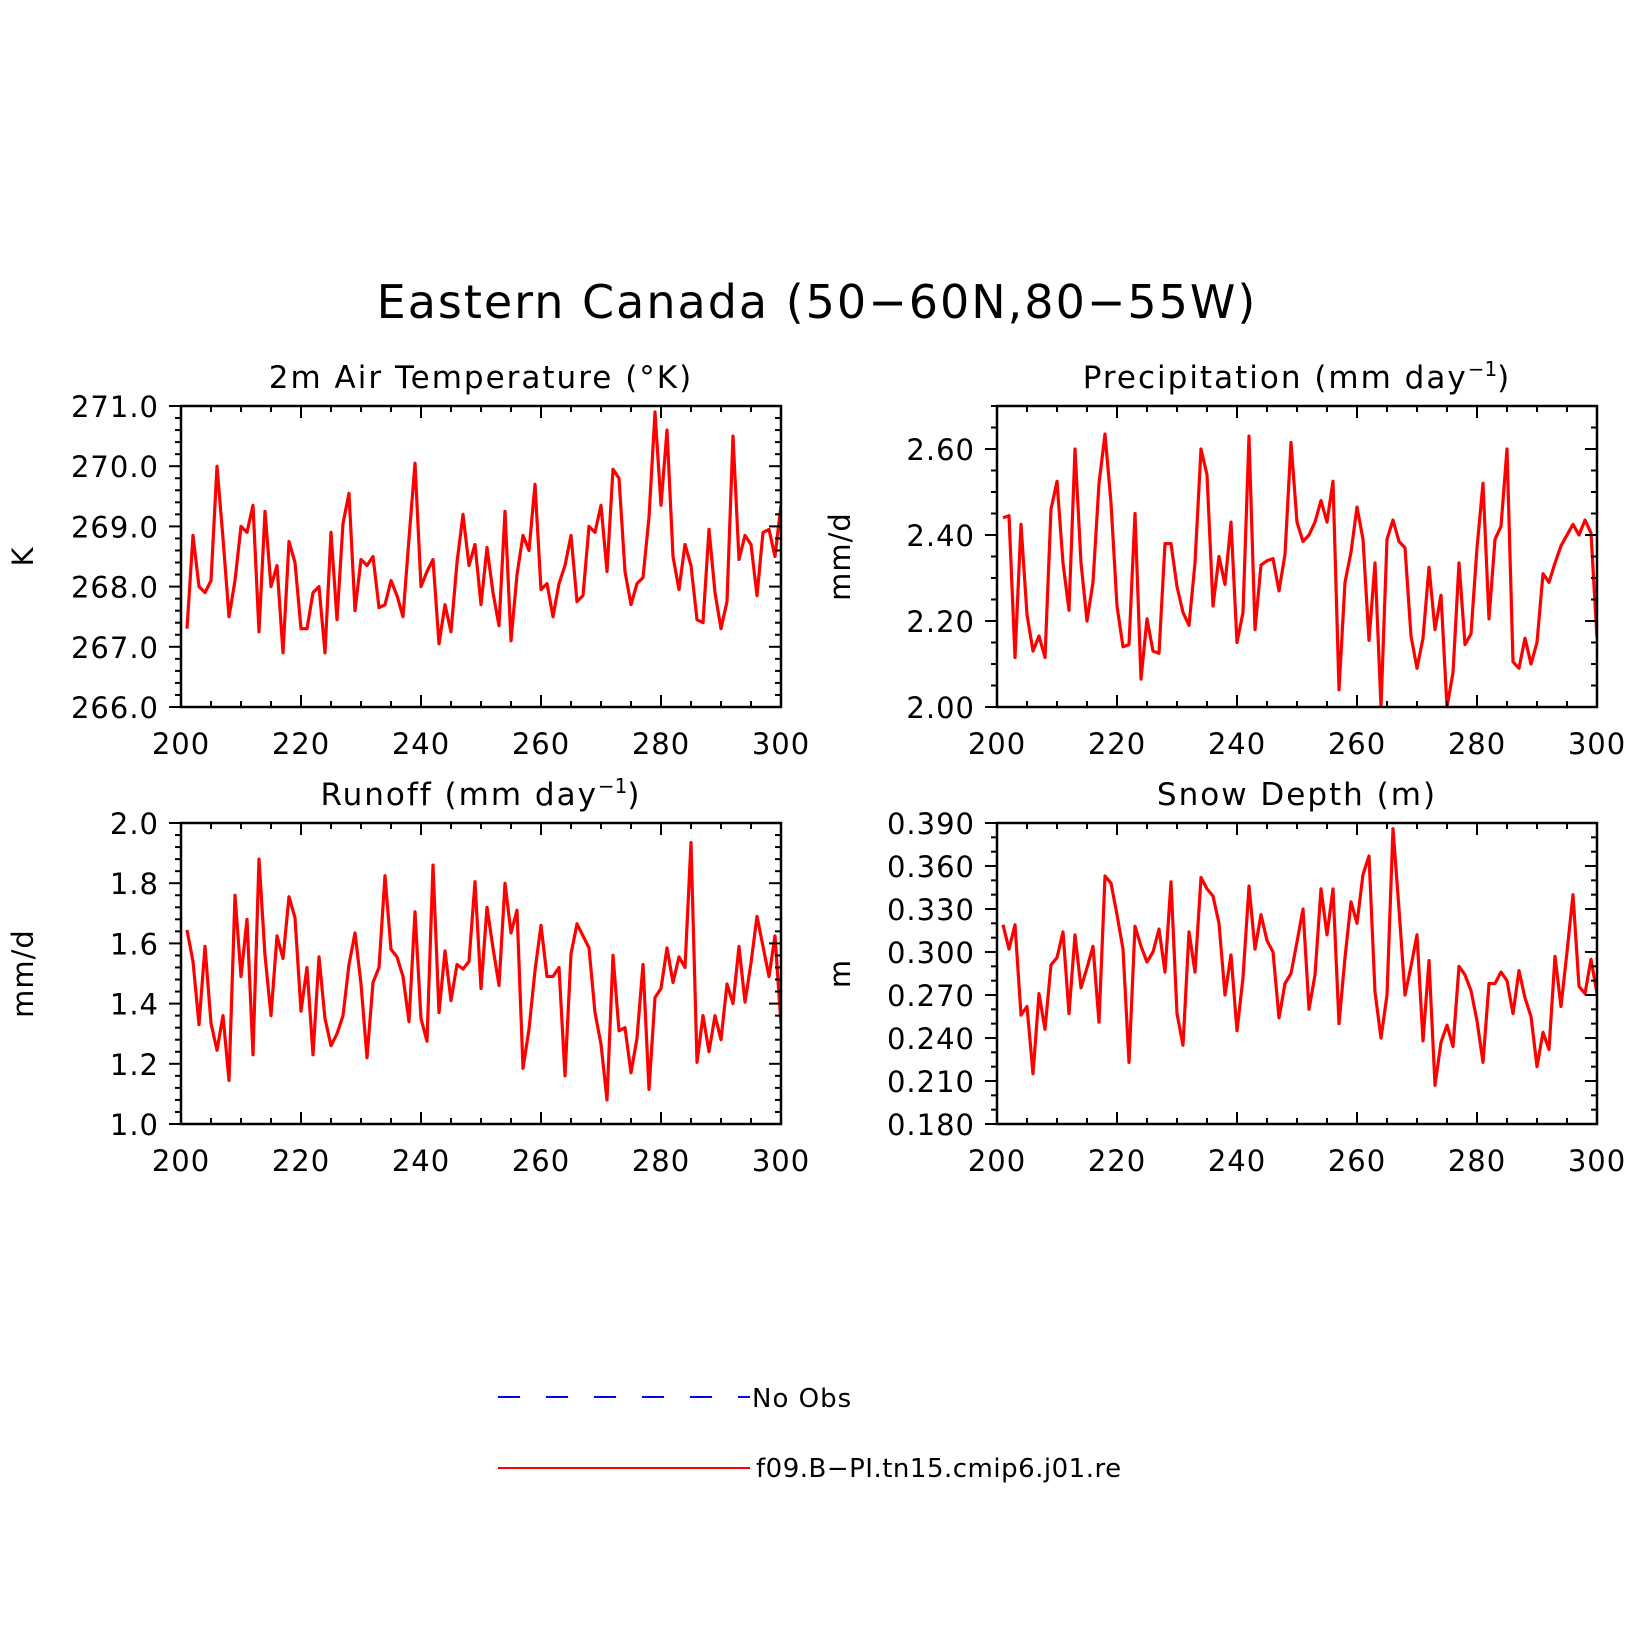 The image size is (1635, 1638). I want to click on legend-model-label: f09.B−PI.tn15.cmip6.j01.re, so click(939, 1469).